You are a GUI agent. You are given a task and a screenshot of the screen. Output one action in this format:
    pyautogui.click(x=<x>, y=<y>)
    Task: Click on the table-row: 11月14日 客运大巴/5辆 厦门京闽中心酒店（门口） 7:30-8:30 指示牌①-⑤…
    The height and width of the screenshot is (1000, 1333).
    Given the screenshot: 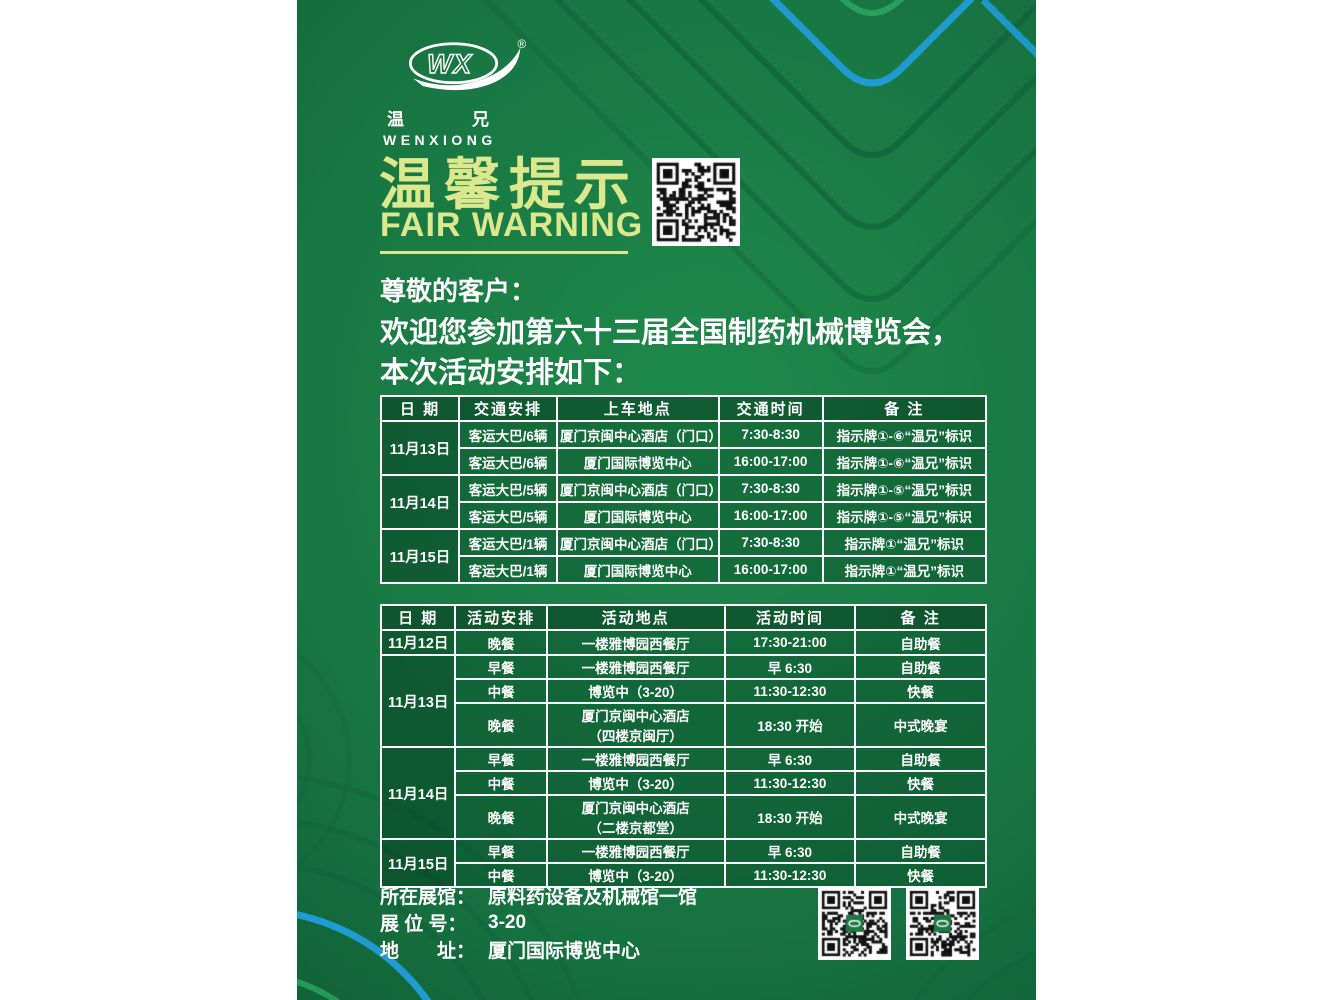 What is the action you would take?
    pyautogui.click(x=683, y=502)
    